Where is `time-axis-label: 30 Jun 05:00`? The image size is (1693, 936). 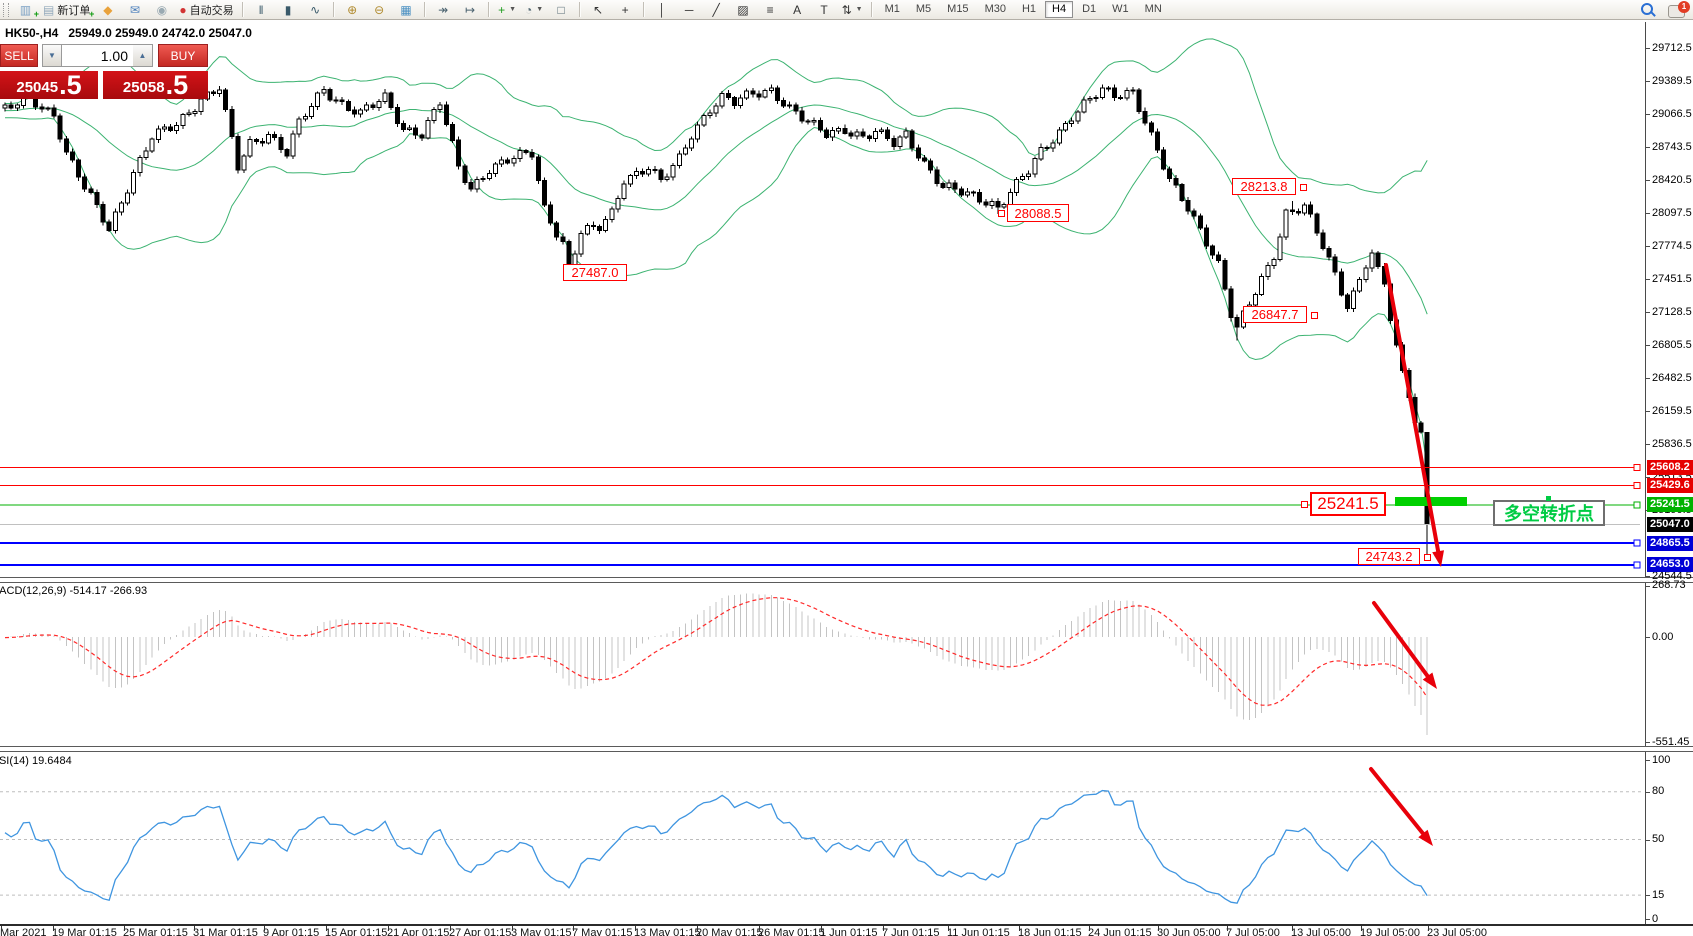
time-axis-label: 30 Jun 05:00 is located at coordinates (1189, 931).